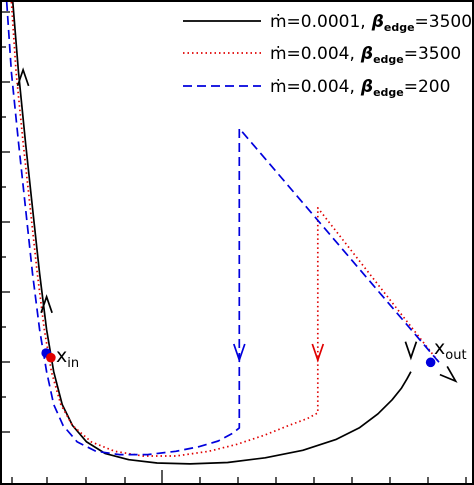 This screenshot has width=474, height=485. I want to click on label-x-in: xin, so click(67, 358).